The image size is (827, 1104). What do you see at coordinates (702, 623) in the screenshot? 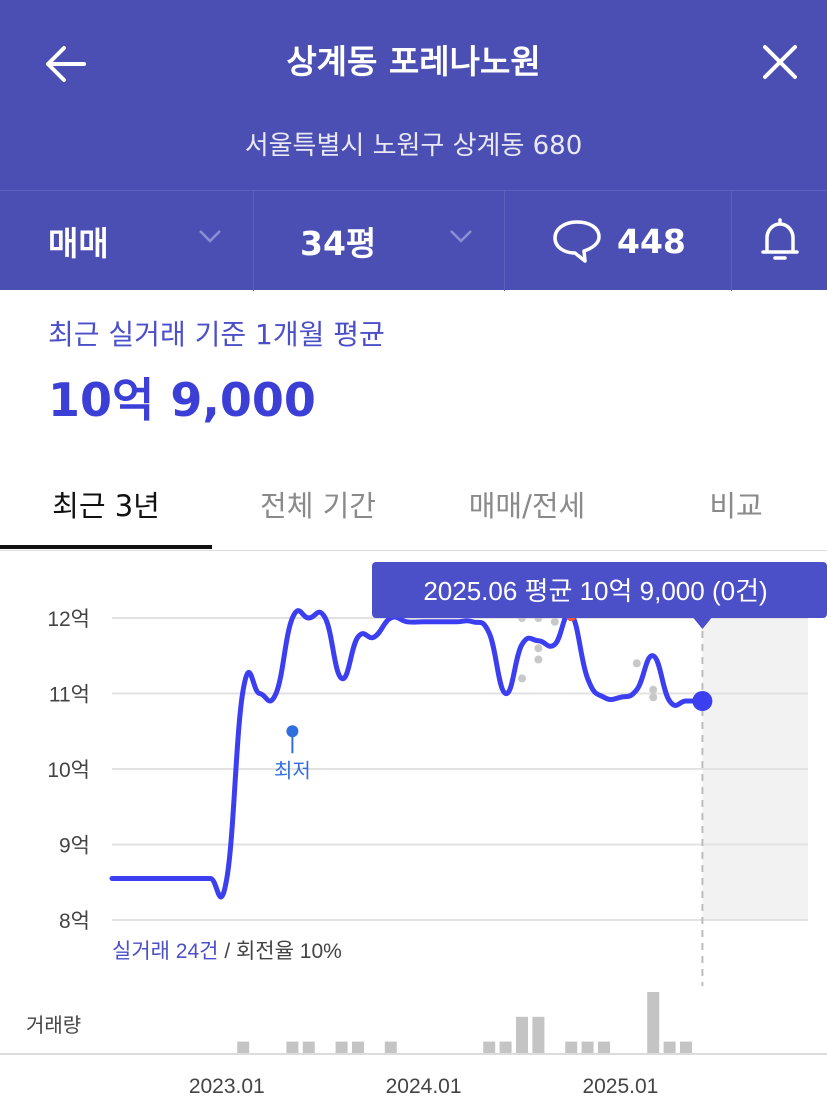
I see `tooltip-pointer` at bounding box center [702, 623].